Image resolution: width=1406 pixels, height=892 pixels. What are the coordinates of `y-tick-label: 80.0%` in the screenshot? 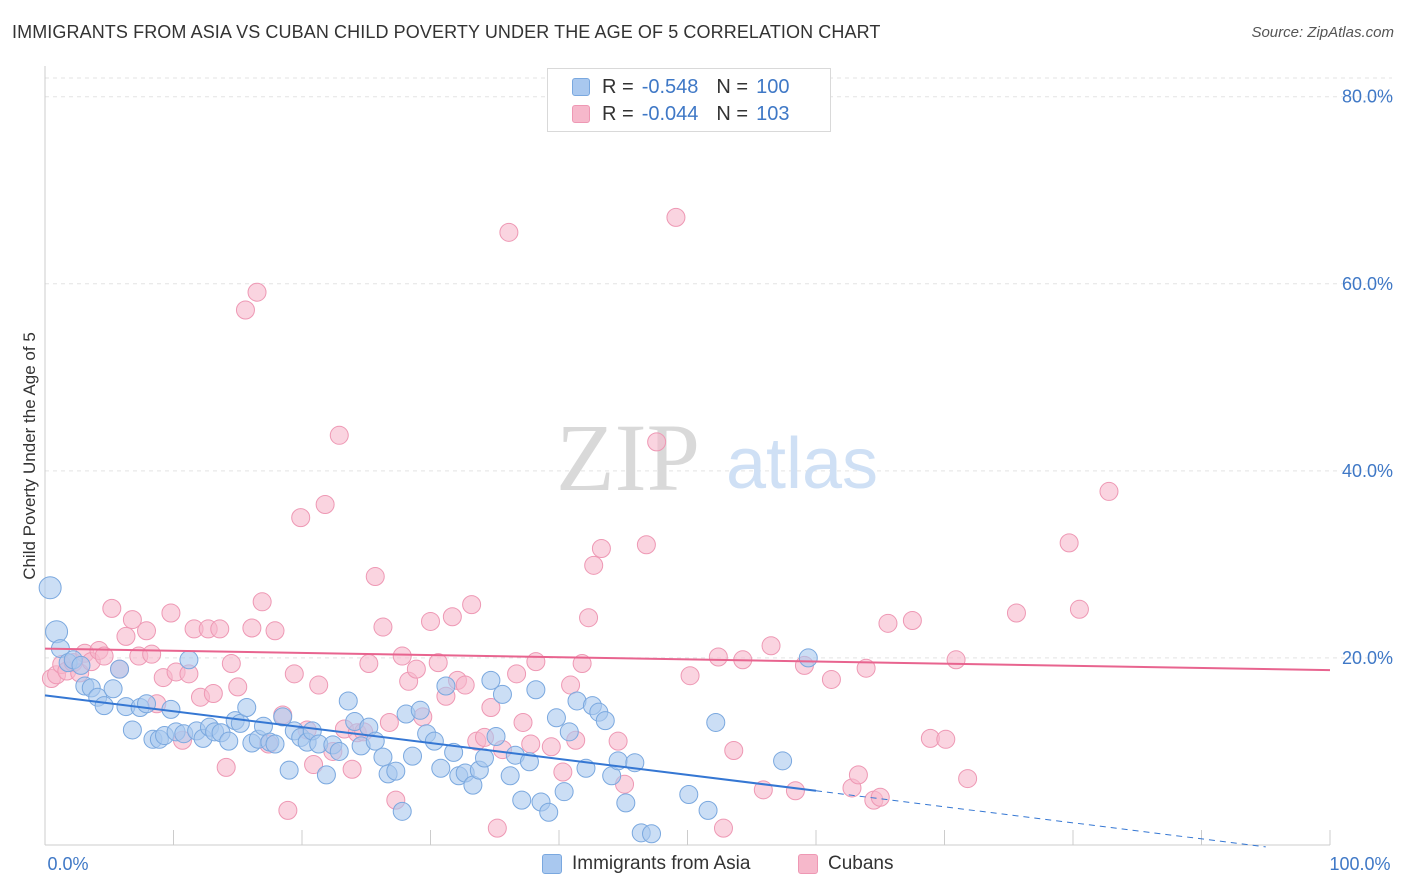 It's located at (1367, 97).